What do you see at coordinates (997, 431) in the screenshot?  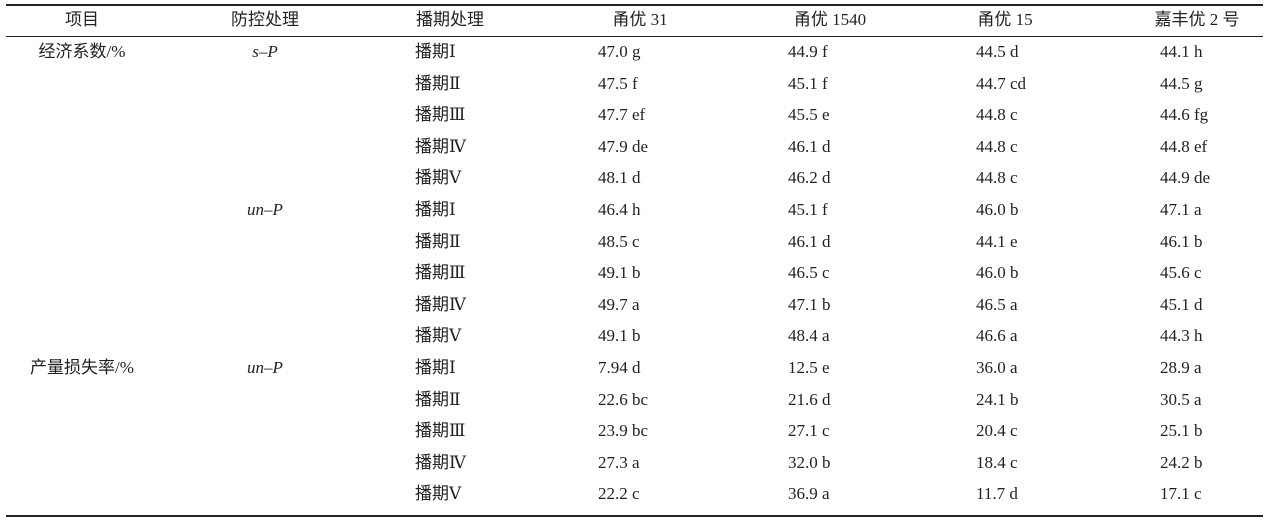 I see `value-cell: 20.4 c` at bounding box center [997, 431].